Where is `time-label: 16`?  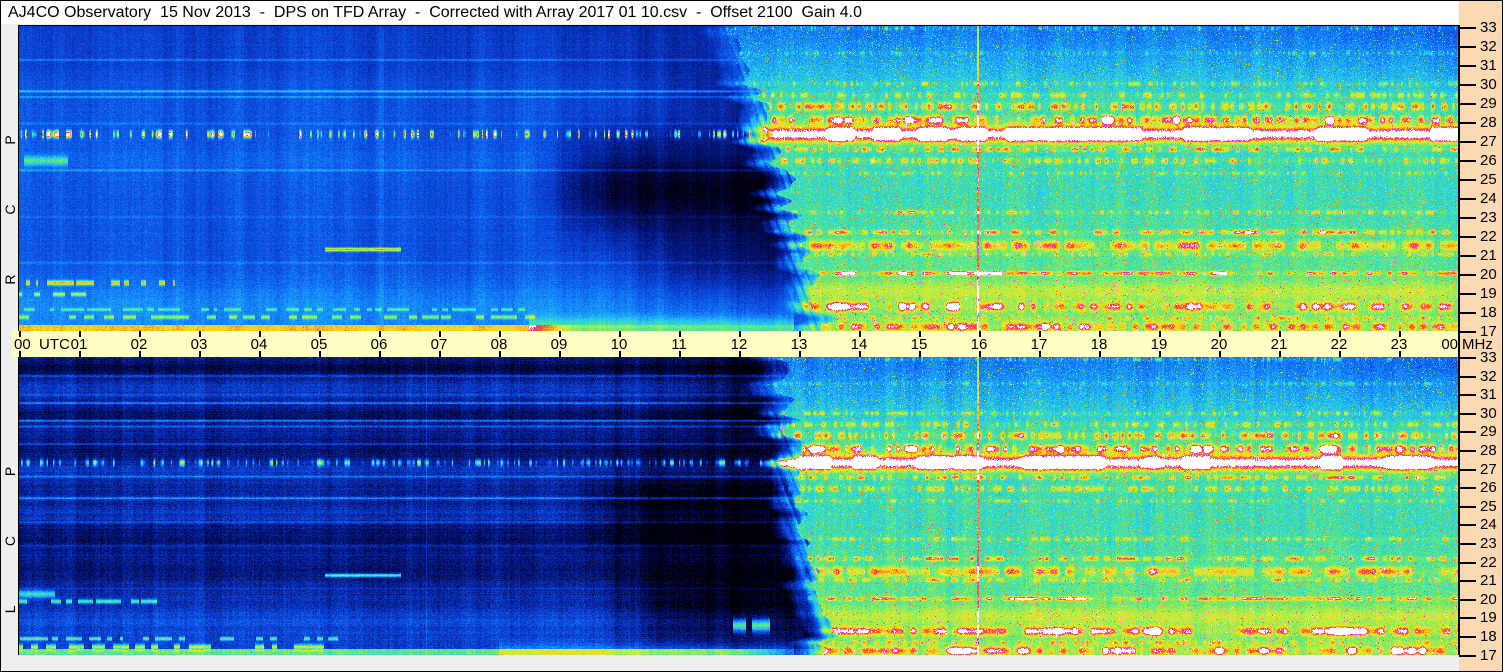 time-label: 16 is located at coordinates (979, 344).